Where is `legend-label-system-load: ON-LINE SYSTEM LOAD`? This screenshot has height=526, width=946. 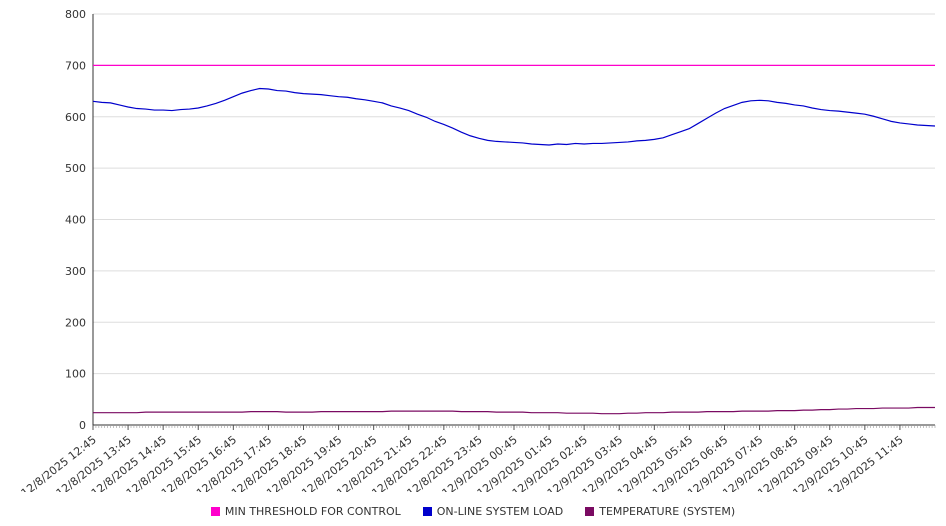 legend-label-system-load: ON-LINE SYSTEM LOAD is located at coordinates (500, 511).